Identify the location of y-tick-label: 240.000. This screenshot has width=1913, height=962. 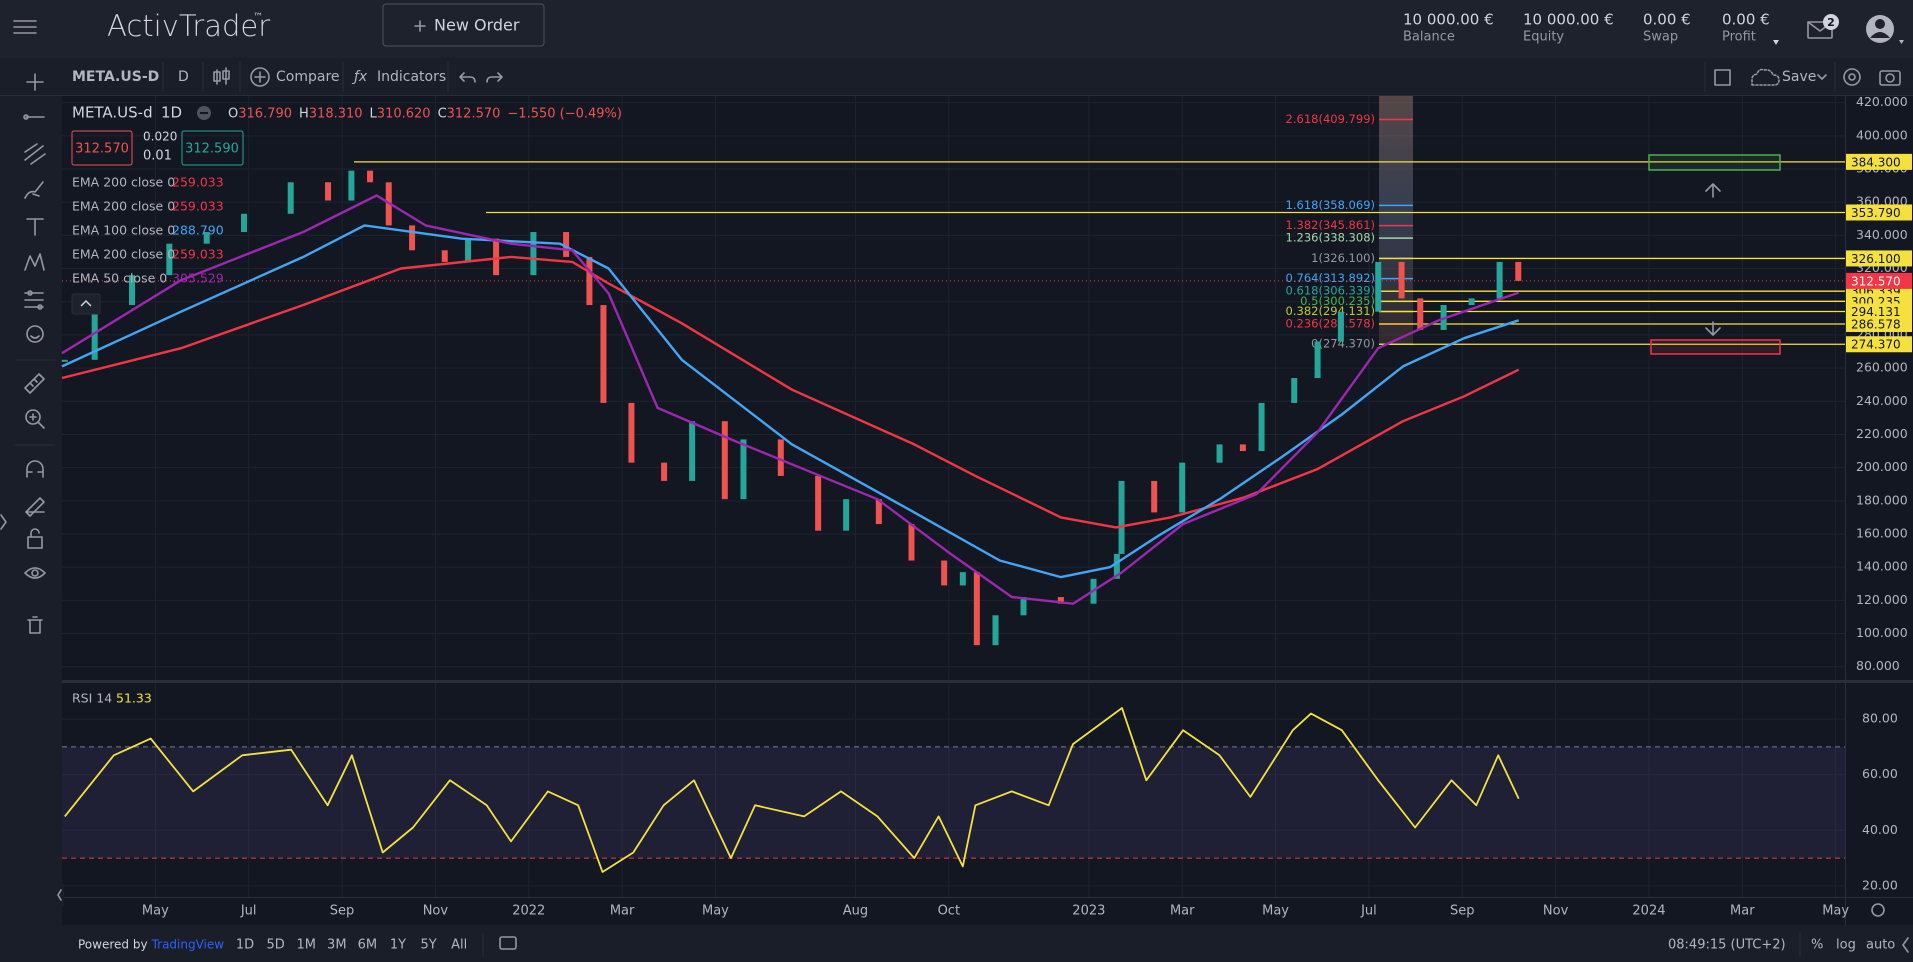
(1882, 400).